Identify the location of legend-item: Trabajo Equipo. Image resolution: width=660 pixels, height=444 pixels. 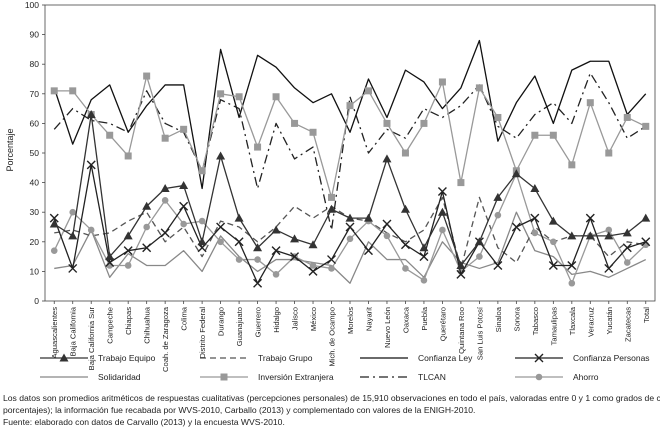
(98, 358).